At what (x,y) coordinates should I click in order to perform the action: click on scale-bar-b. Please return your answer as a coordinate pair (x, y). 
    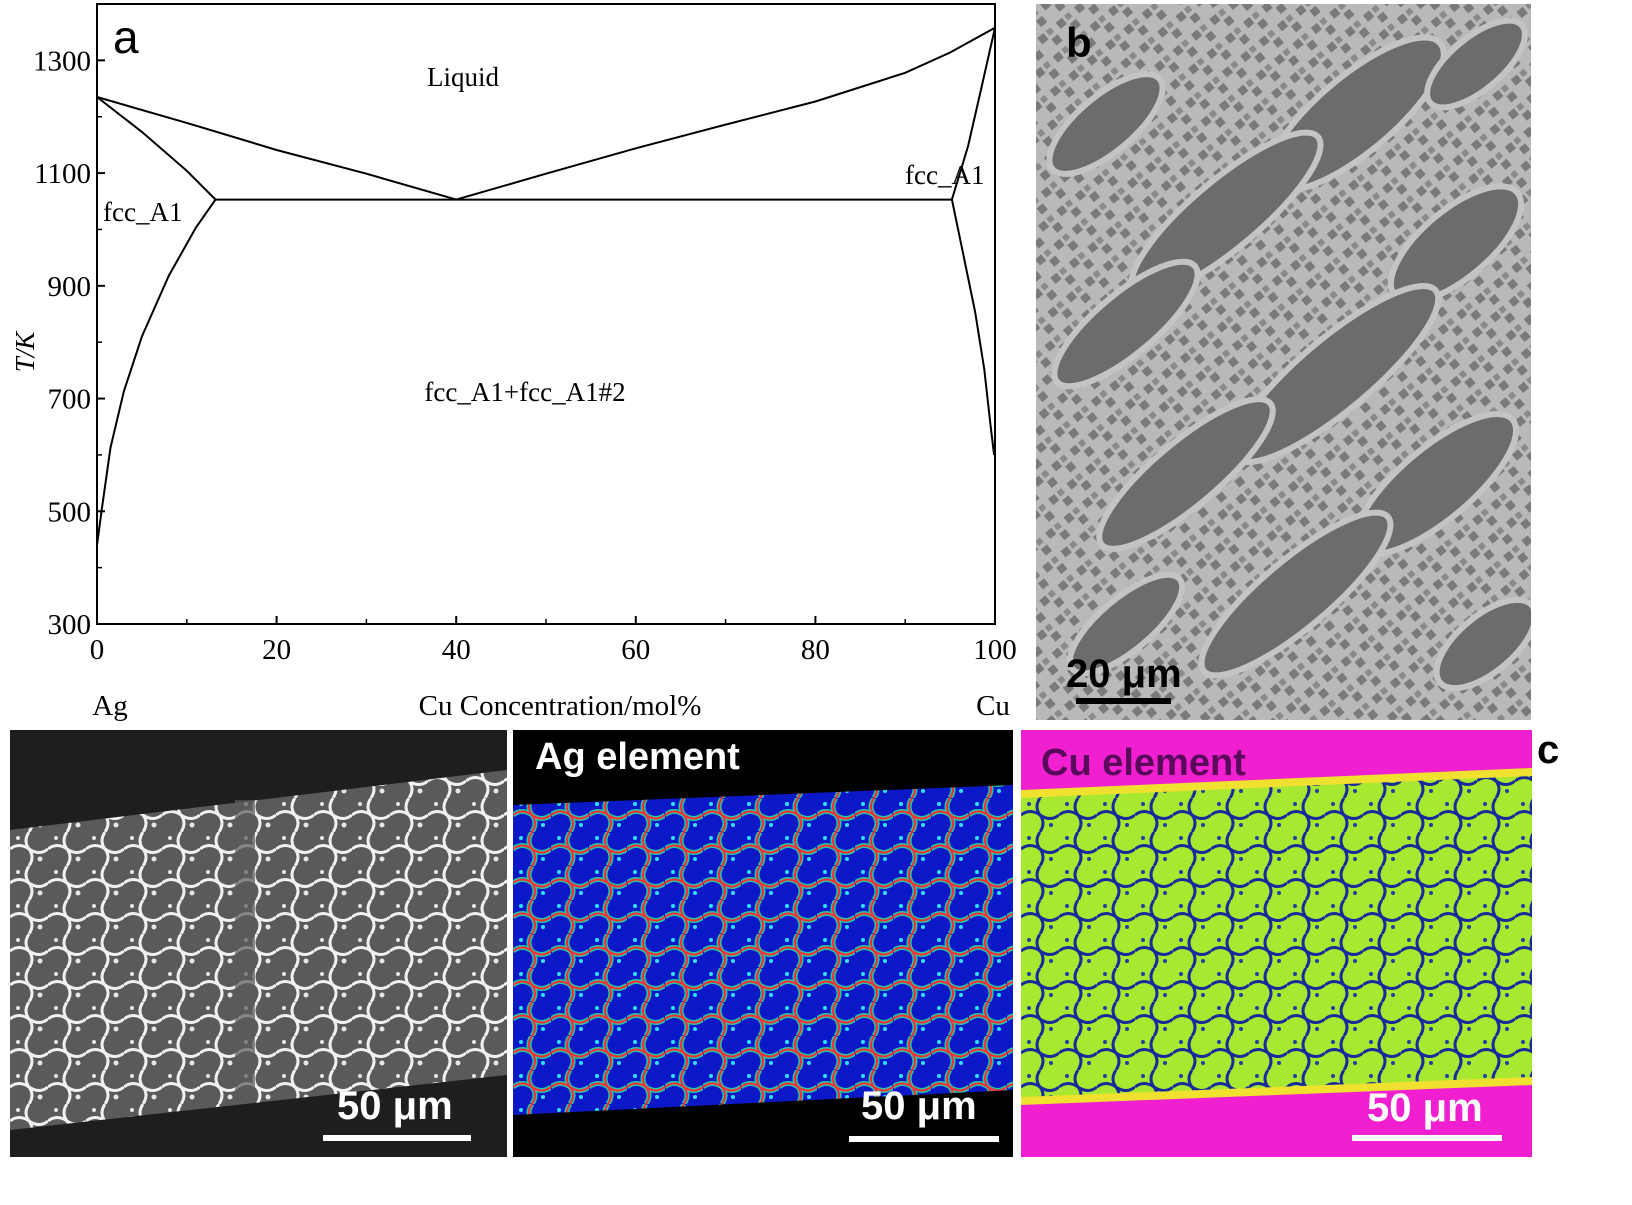
    Looking at the image, I should click on (1123, 701).